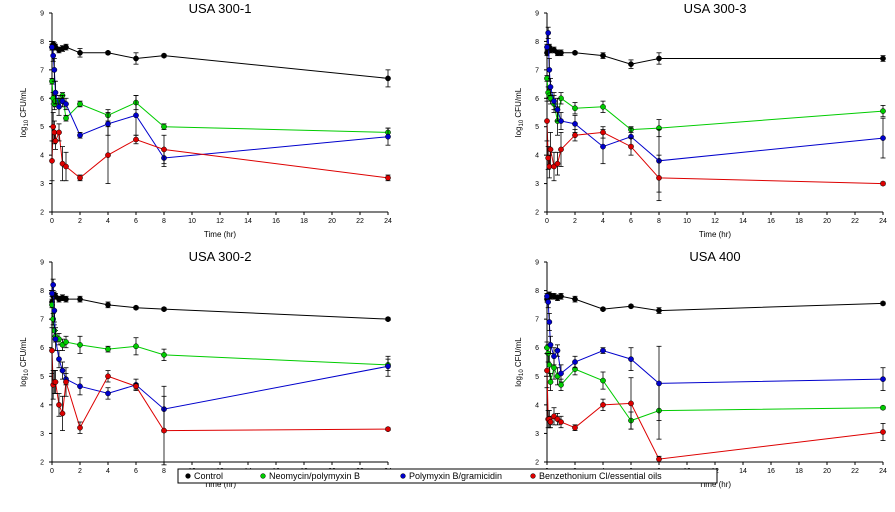 This screenshot has width=895, height=512. What do you see at coordinates (451, 476) in the screenshot?
I see `legend-entry: Polymyxin B/gramicidin` at bounding box center [451, 476].